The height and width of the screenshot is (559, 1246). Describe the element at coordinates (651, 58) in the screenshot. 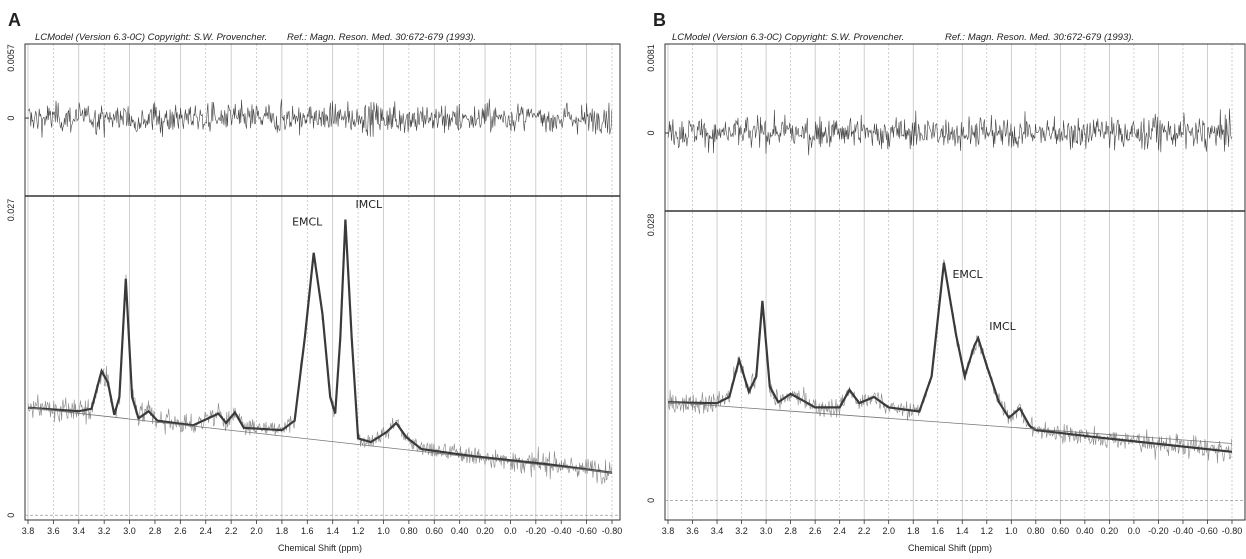

I see `residual-y-tick-label: 0.0081` at that location.